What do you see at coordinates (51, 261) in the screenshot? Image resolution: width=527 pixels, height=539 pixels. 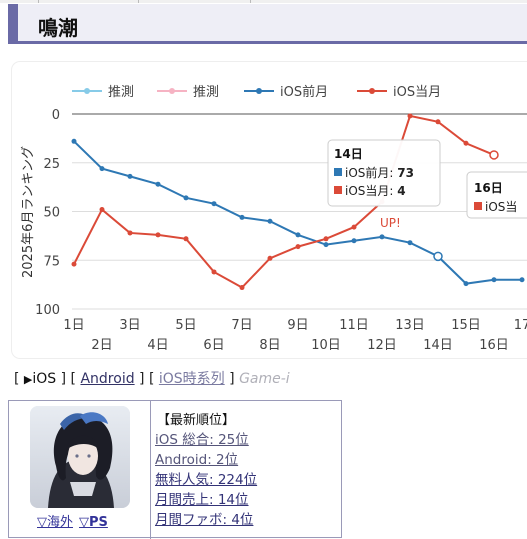 I see `y-tick-label: 75` at bounding box center [51, 261].